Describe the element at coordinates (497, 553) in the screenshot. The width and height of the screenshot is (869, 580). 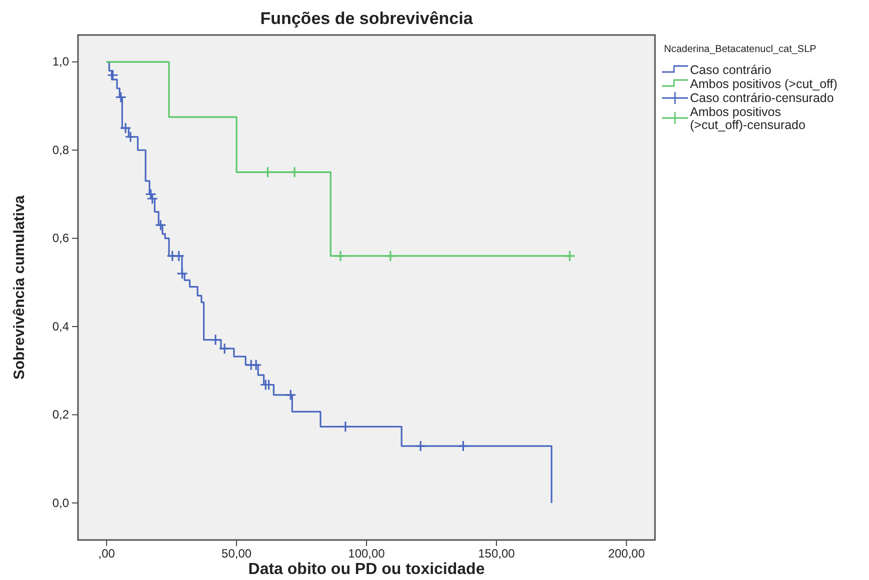
I see `x-tick-label: 150,00` at that location.